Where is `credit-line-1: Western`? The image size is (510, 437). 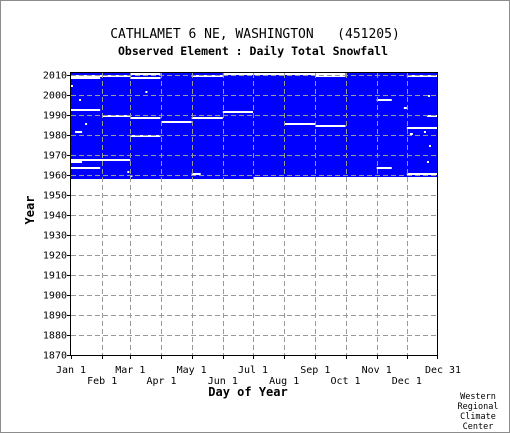
credit-line-1: Western is located at coordinates (478, 397).